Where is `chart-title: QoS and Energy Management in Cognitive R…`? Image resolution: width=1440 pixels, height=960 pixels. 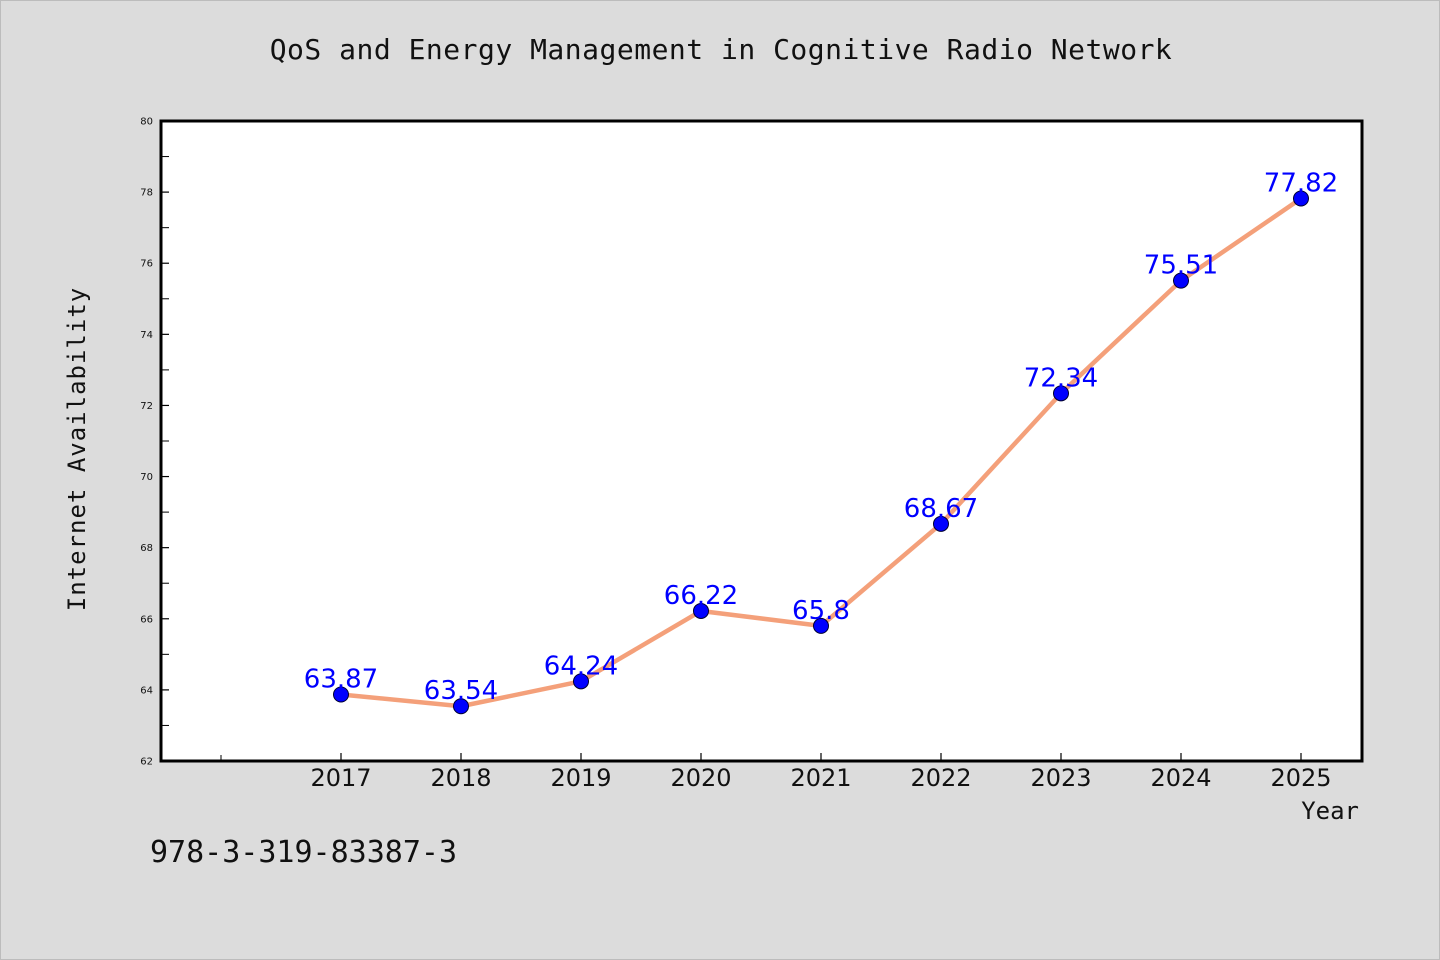 chart-title: QoS and Energy Management in Cognitive R… is located at coordinates (721, 49).